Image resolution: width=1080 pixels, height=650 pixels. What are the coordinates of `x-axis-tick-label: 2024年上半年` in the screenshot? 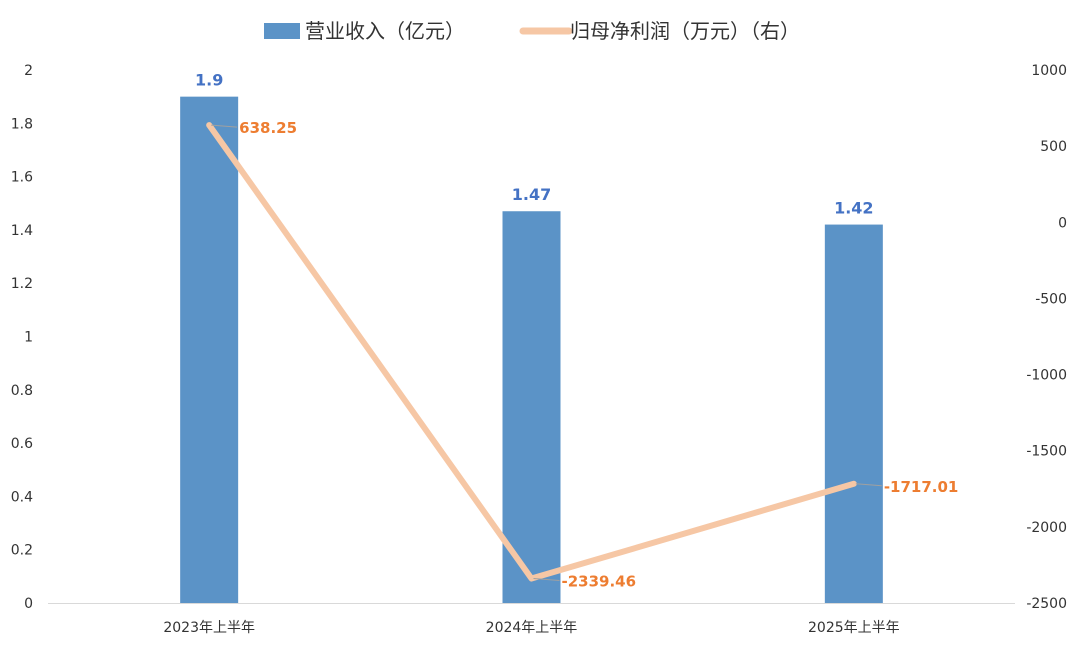 It's located at (532, 628).